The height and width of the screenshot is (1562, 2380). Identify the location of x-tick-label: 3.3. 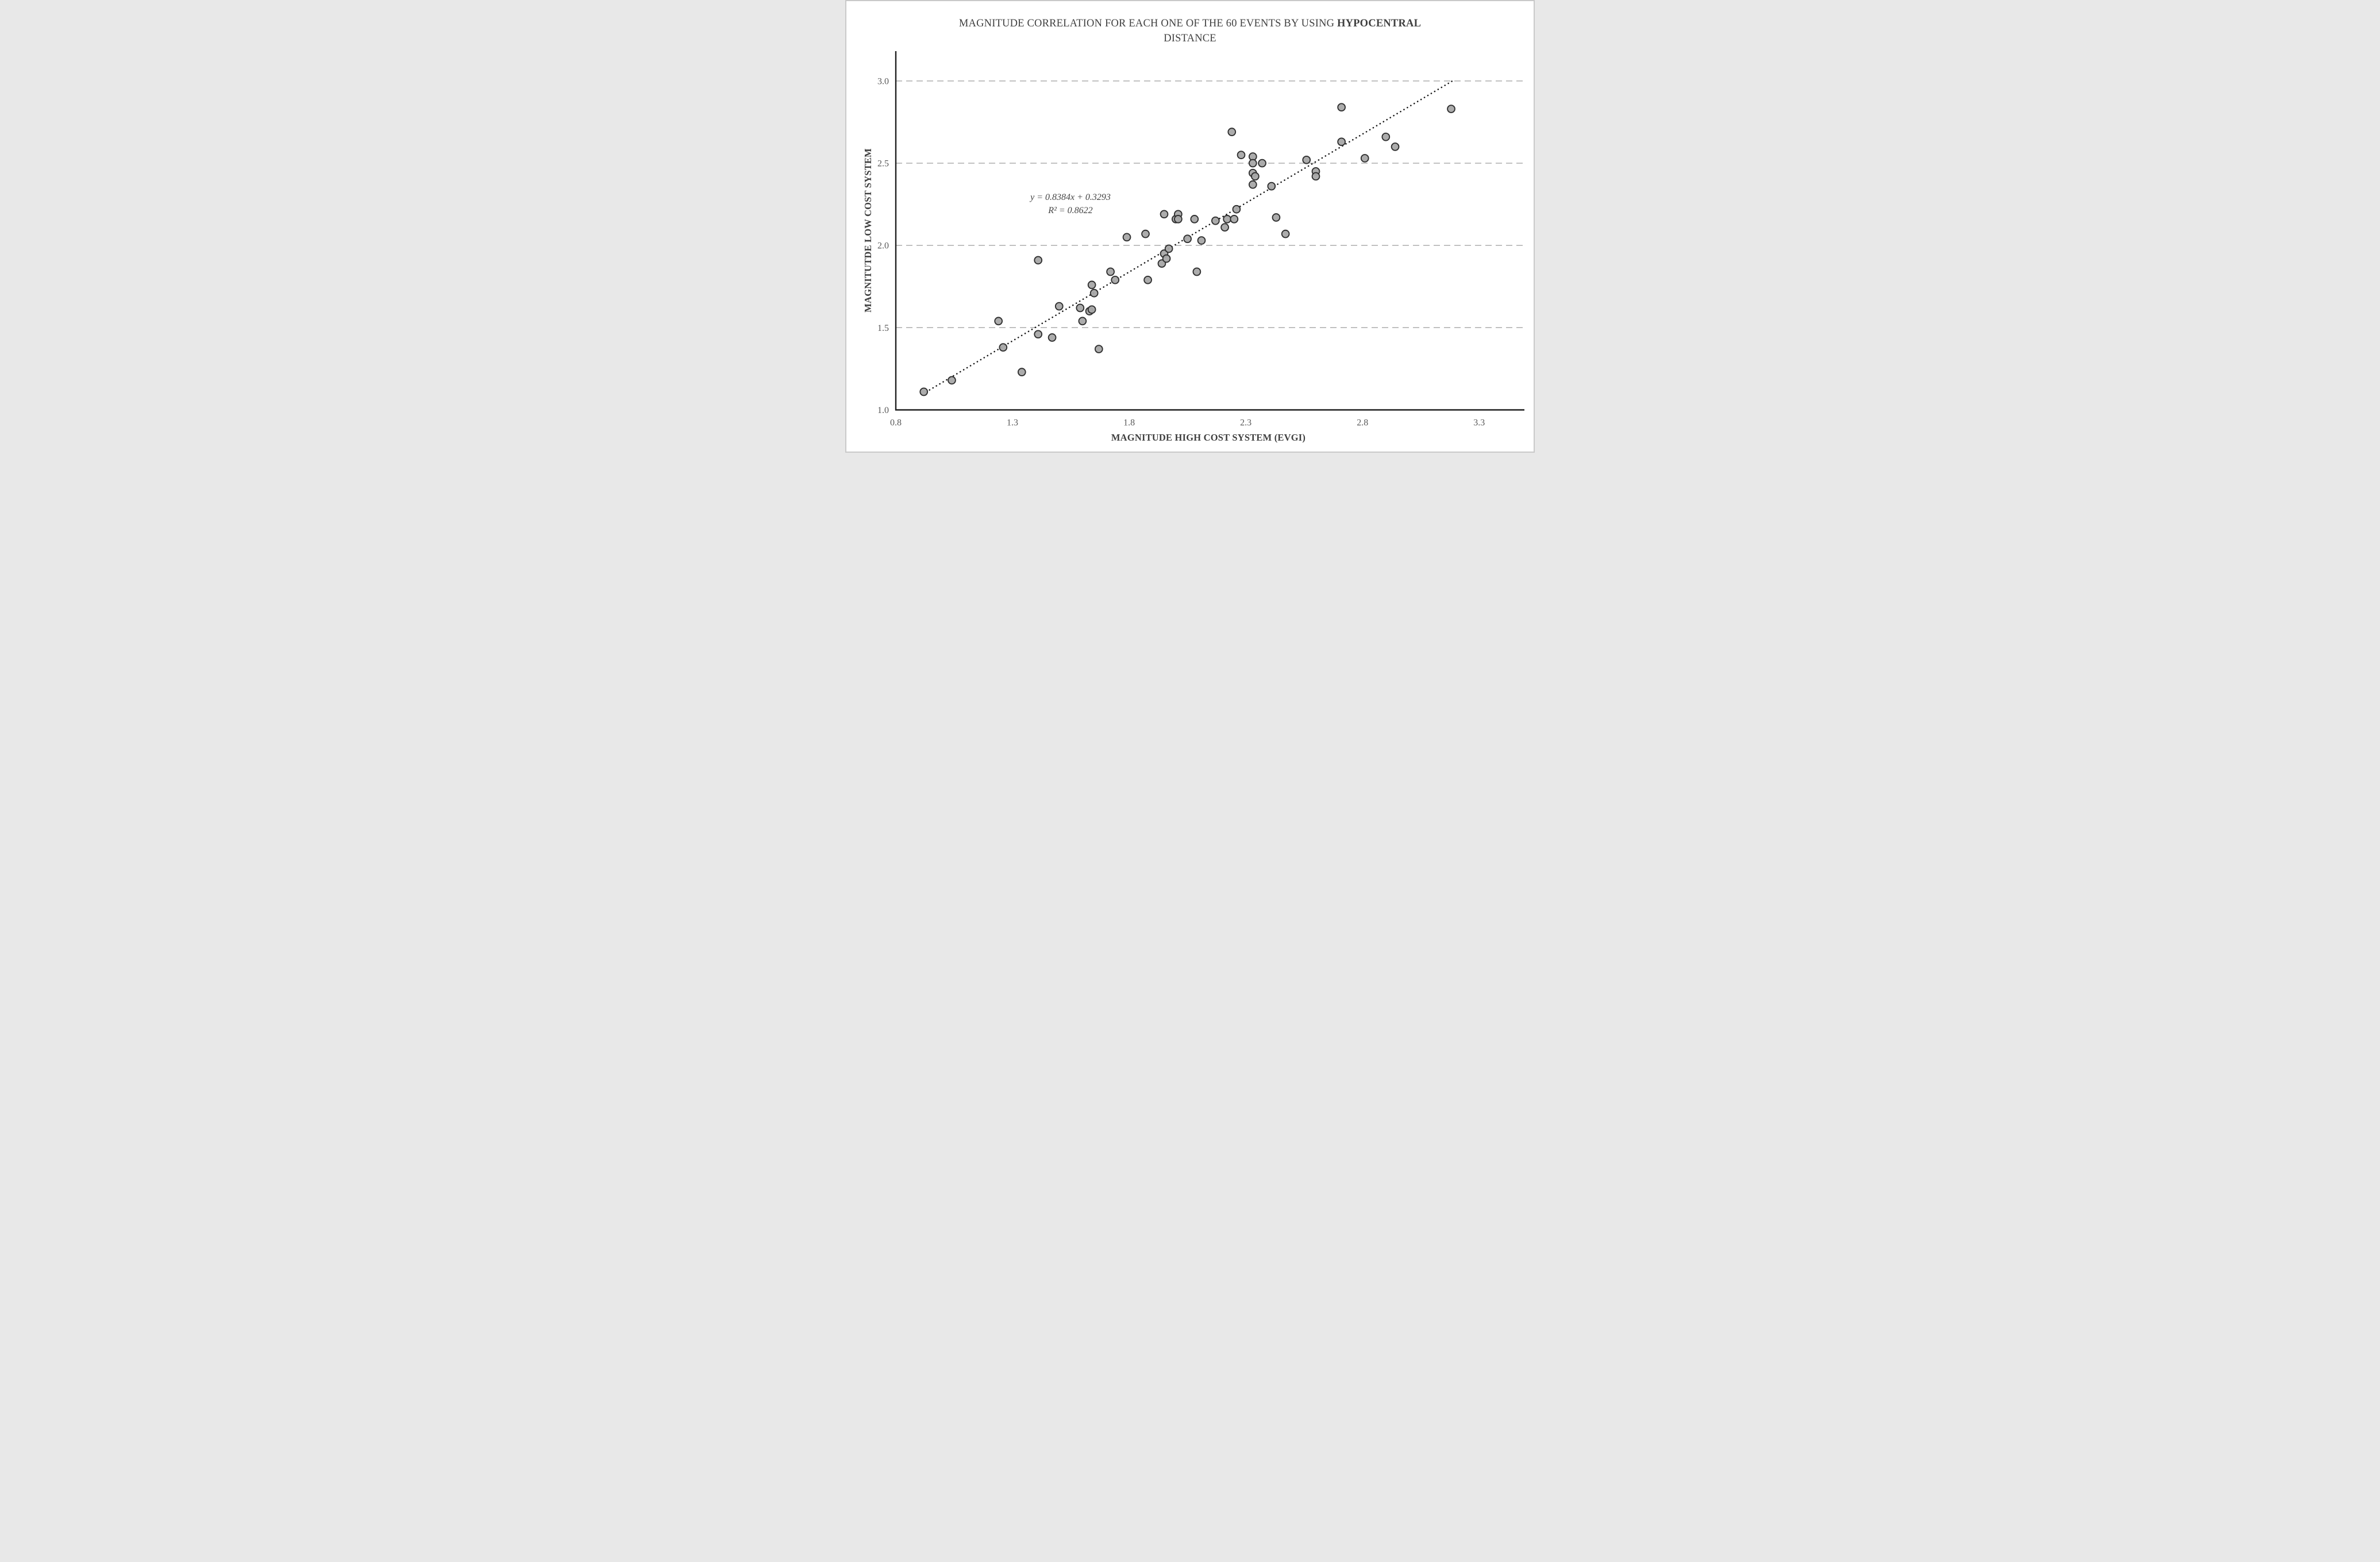
(1479, 423).